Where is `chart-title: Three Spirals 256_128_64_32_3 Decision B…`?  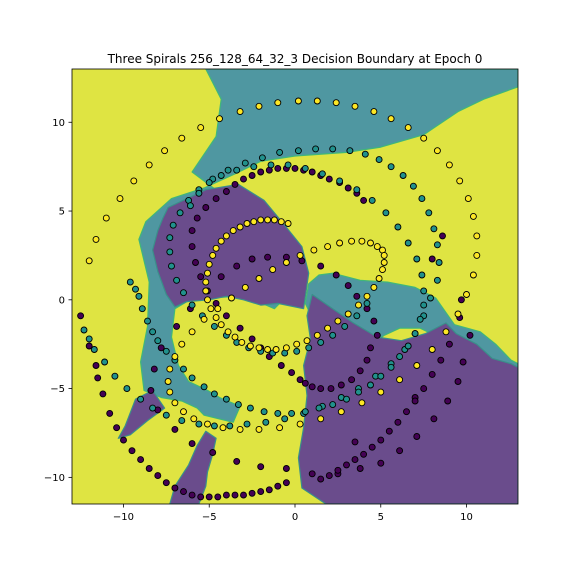 chart-title: Three Spirals 256_128_64_32_3 Decision B… is located at coordinates (295, 59).